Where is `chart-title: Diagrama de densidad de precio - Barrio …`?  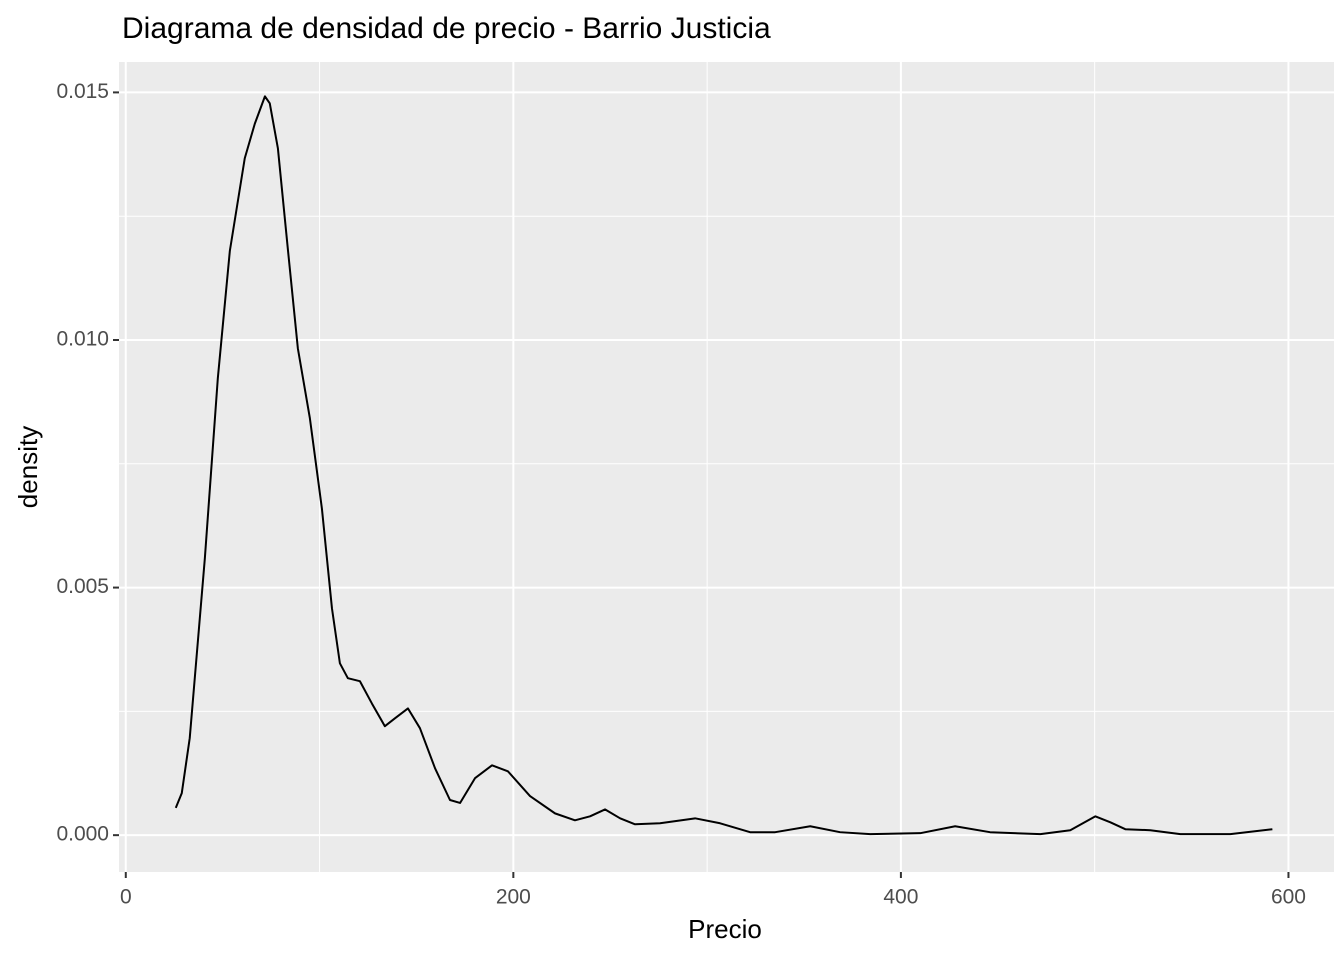 chart-title: Diagrama de densidad de precio - Barrio … is located at coordinates (446, 28).